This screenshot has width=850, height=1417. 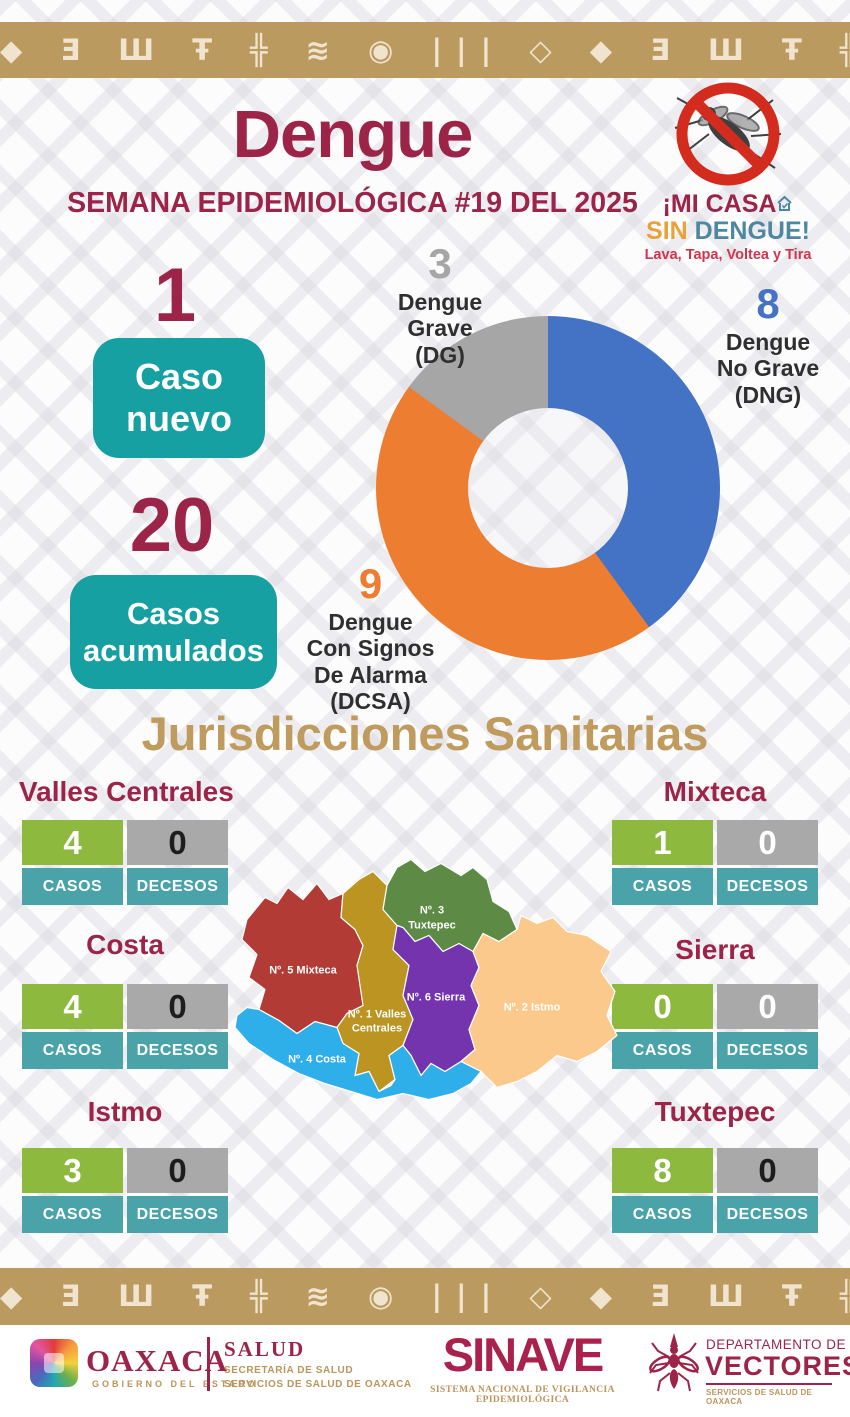 I want to click on donut-hole, so click(x=548, y=488).